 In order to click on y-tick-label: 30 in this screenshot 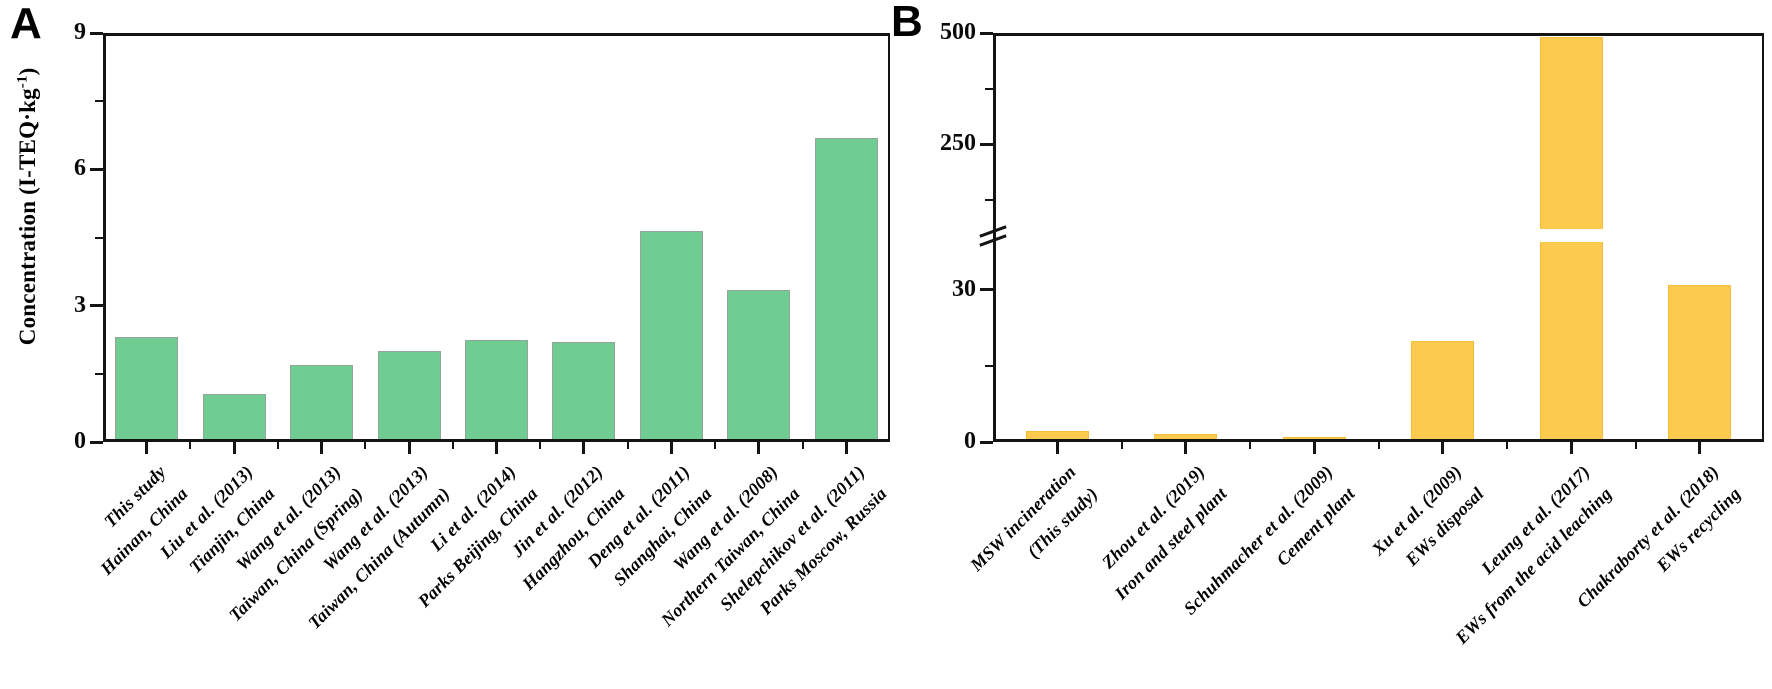, I will do `click(964, 288)`.